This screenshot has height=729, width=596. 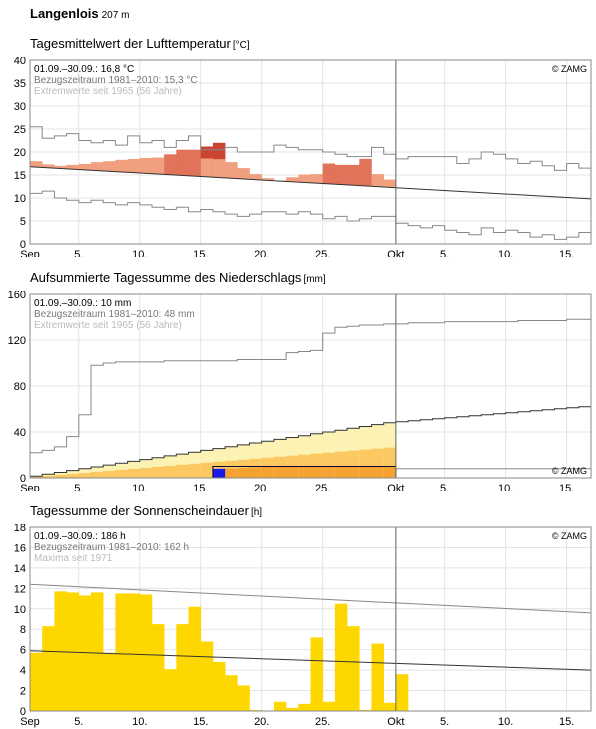 I want to click on temperature-extreme-max-line, so click(x=310, y=148).